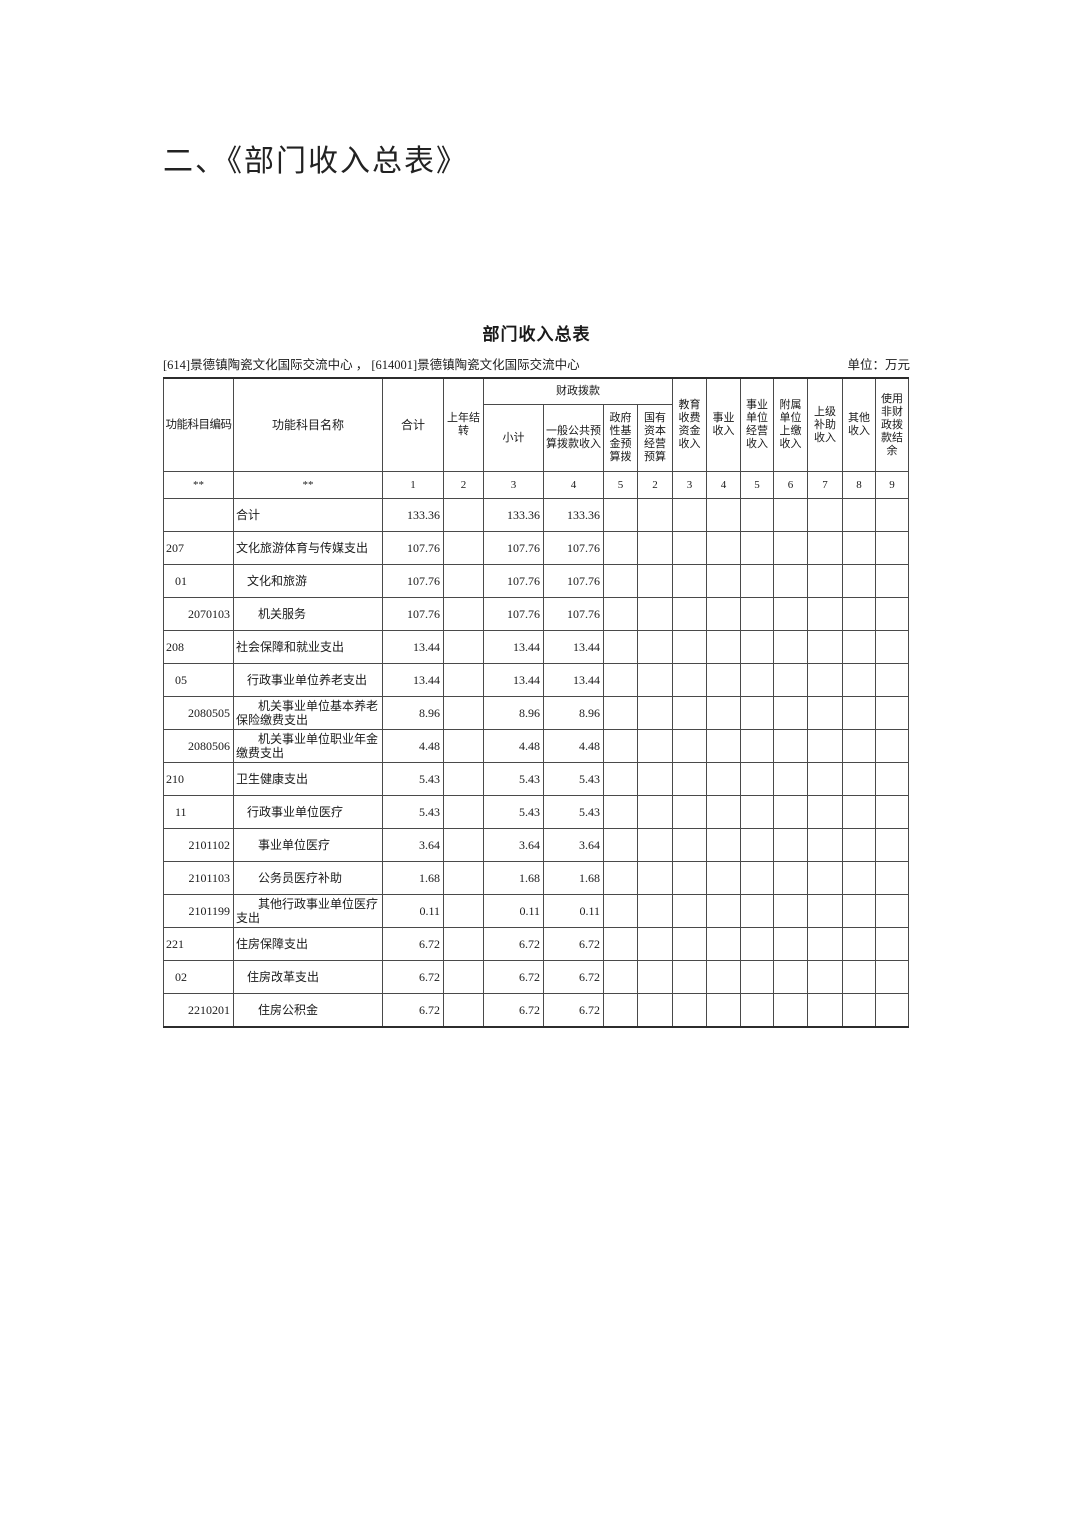  Describe the element at coordinates (859, 424) in the screenshot. I see `col-header-other-income: 其他收入` at that location.